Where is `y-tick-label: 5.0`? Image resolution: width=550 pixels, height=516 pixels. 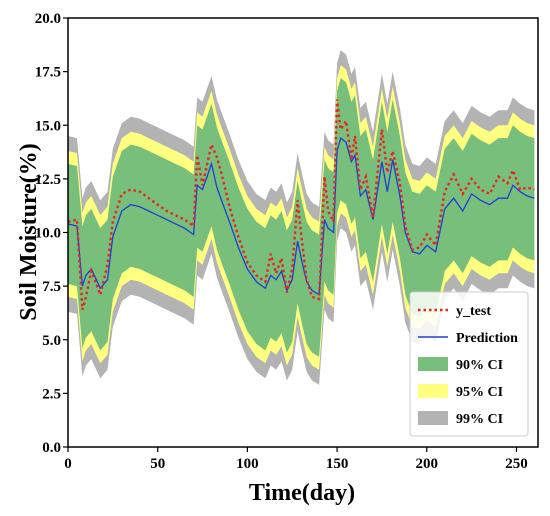 y-tick-label: 5.0 is located at coordinates (51, 341).